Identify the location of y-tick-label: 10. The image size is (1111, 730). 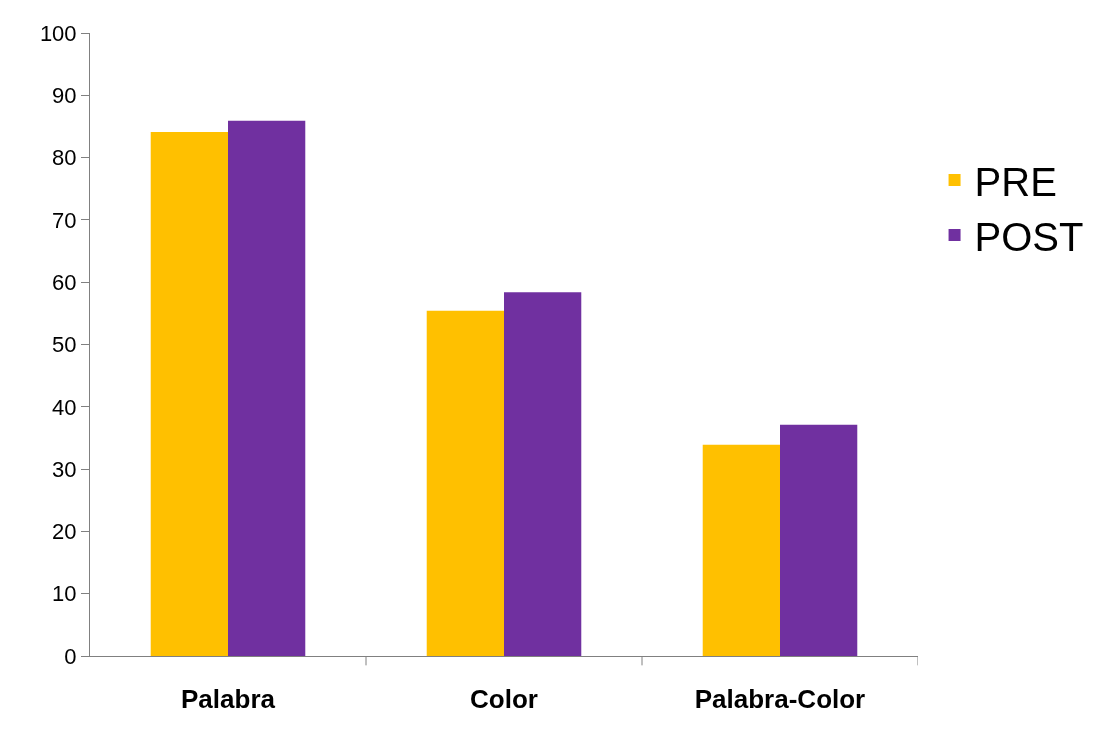
(64, 594).